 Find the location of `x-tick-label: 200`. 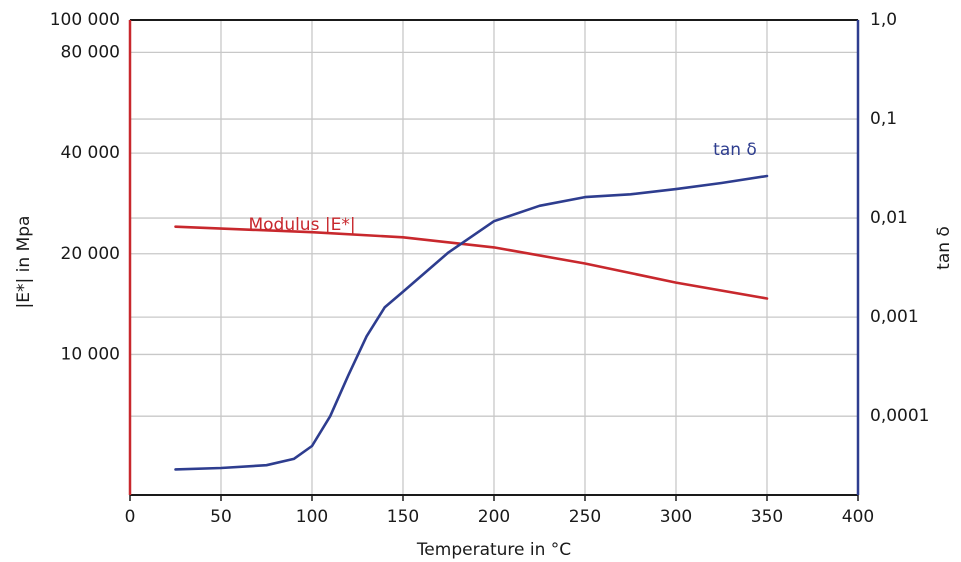

x-tick-label: 200 is located at coordinates (494, 517).